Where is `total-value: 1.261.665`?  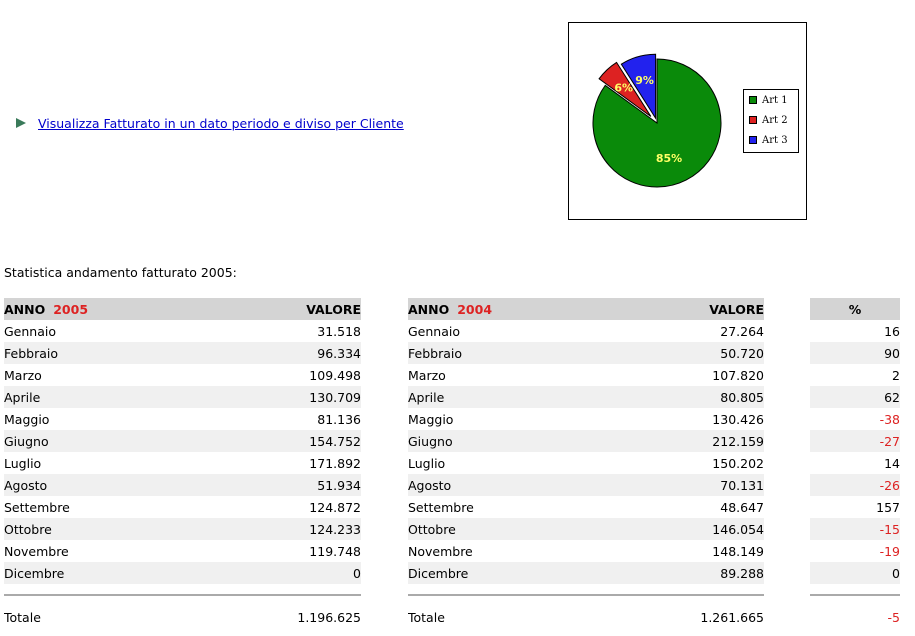 total-value: 1.261.665 is located at coordinates (732, 617).